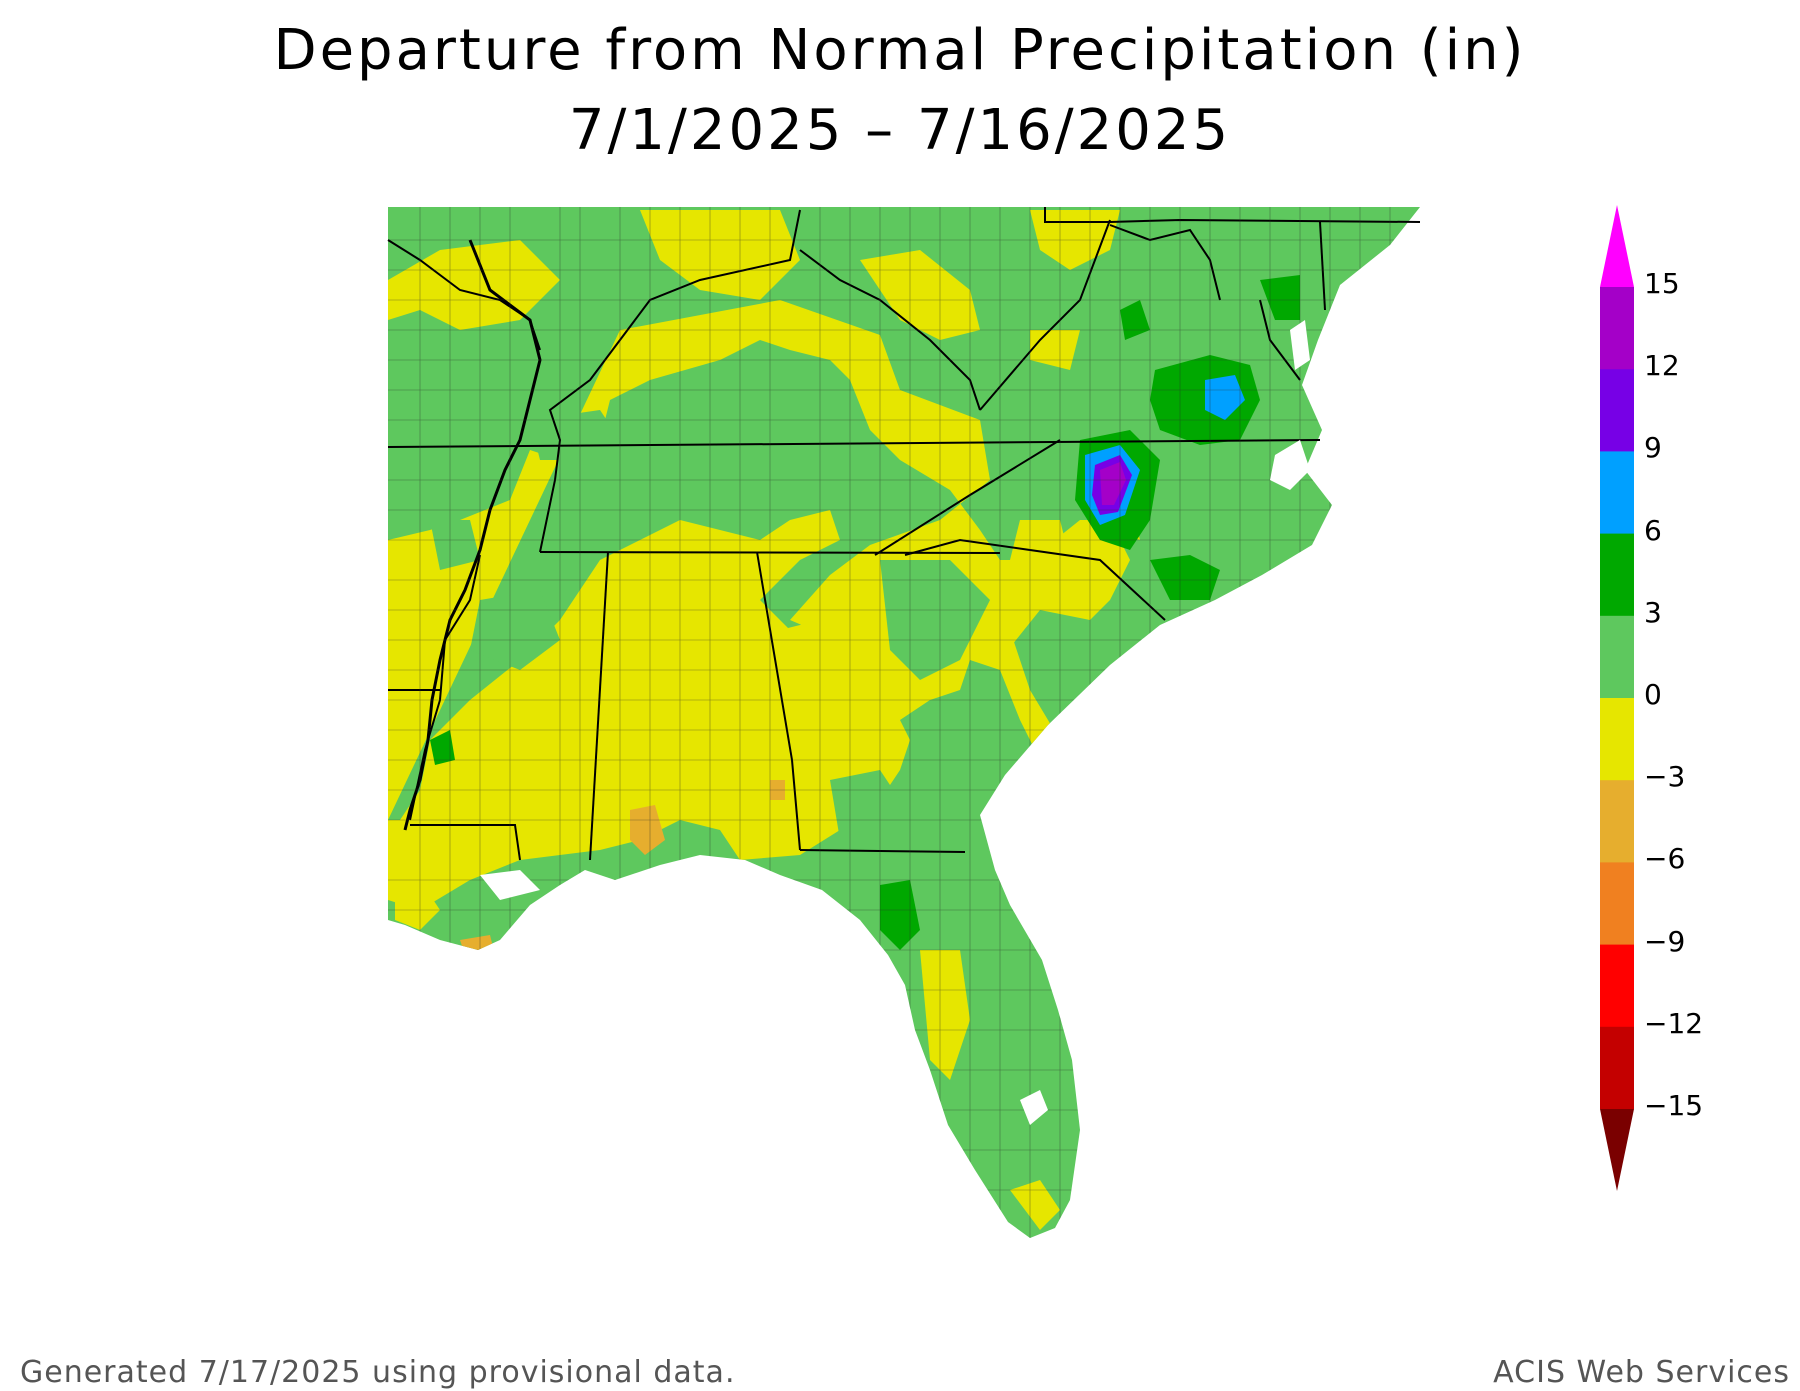 The image size is (1800, 1391). I want to click on colorbar-tick-label: 9, so click(1653, 448).